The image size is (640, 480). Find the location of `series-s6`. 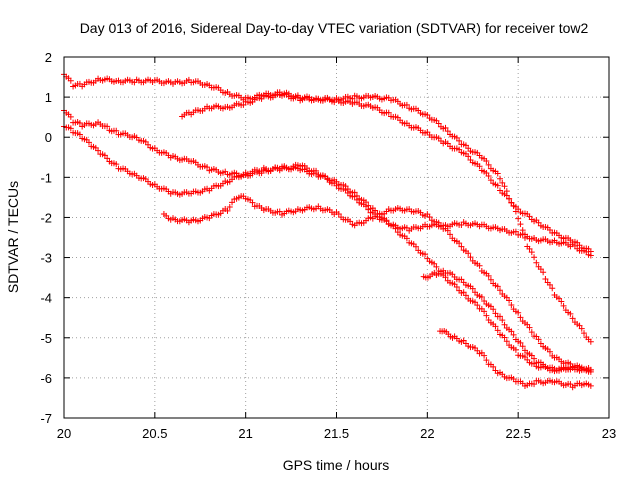

series-s6 is located at coordinates (507, 321).